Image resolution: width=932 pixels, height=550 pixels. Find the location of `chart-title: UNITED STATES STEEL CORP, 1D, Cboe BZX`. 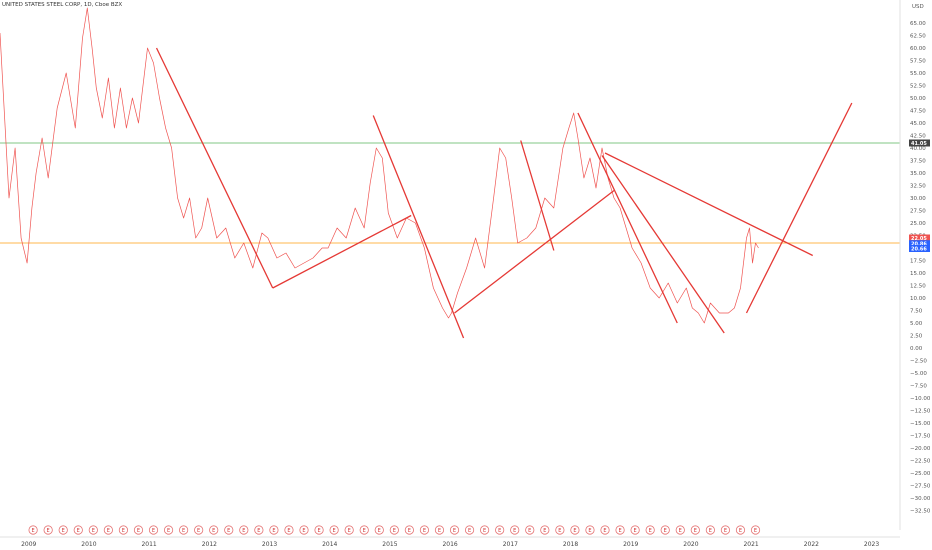

chart-title: UNITED STATES STEEL CORP, 1D, Cboe BZX is located at coordinates (62, 5).